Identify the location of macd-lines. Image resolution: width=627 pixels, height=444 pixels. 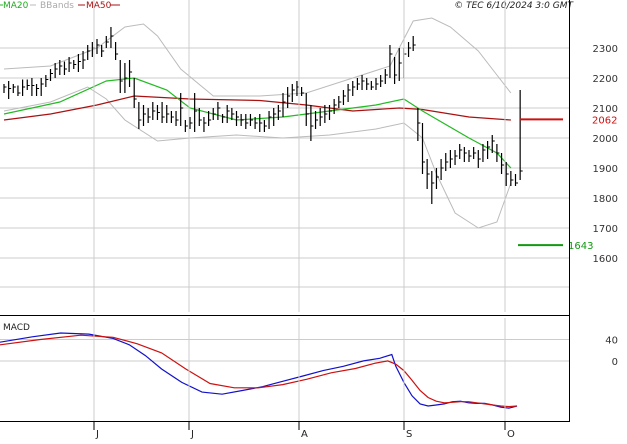
(259, 370).